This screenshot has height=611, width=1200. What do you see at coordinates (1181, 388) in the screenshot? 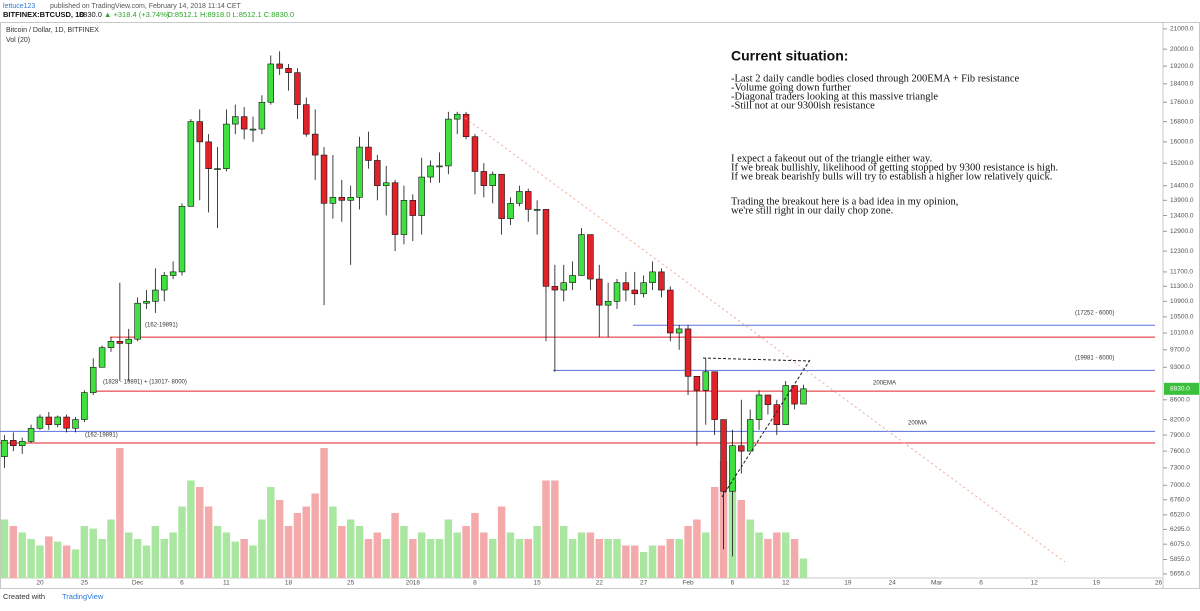
I see `price-badge` at bounding box center [1181, 388].